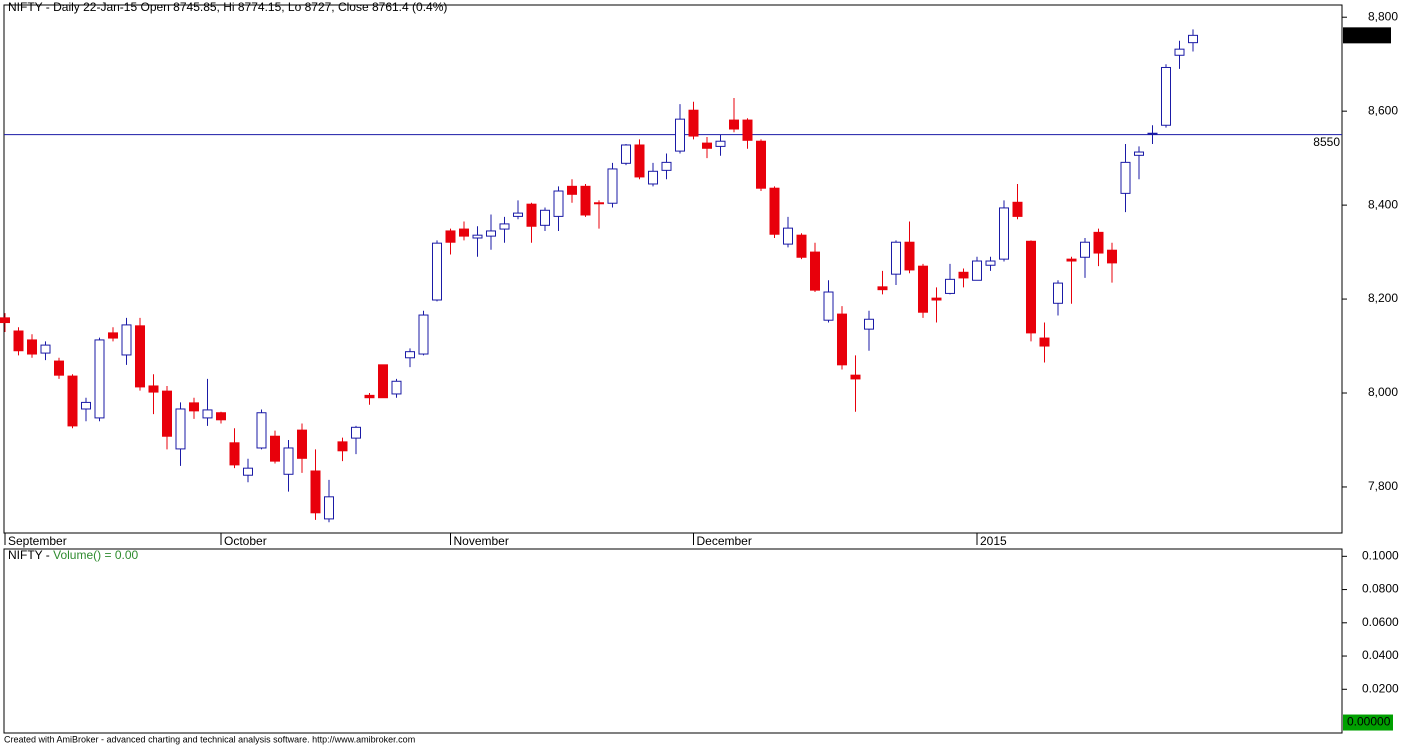  What do you see at coordinates (1326, 142) in the screenshot?
I see `horizontal-line-label: 8550` at bounding box center [1326, 142].